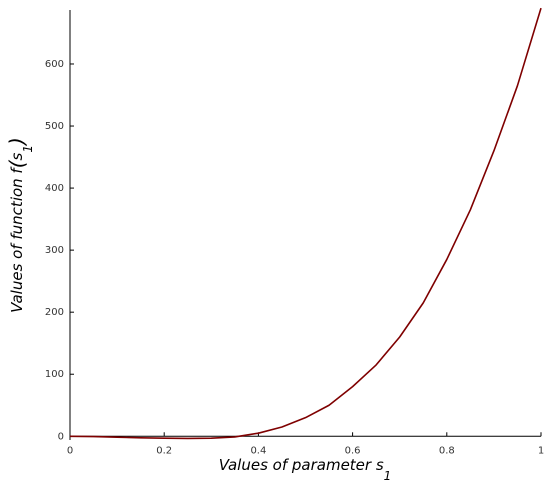 The height and width of the screenshot is (495, 550). What do you see at coordinates (54, 374) in the screenshot?
I see `y-tick-label: 100` at bounding box center [54, 374].